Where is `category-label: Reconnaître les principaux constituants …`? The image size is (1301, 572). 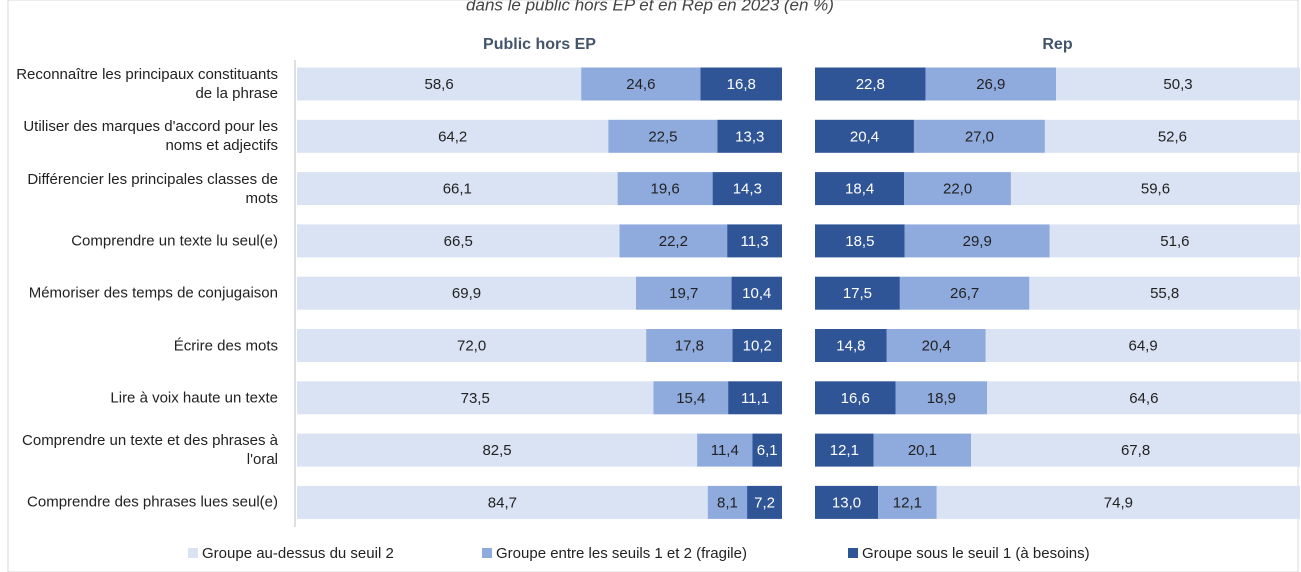
category-label: Reconnaître les principaux constituants … is located at coordinates (147, 84).